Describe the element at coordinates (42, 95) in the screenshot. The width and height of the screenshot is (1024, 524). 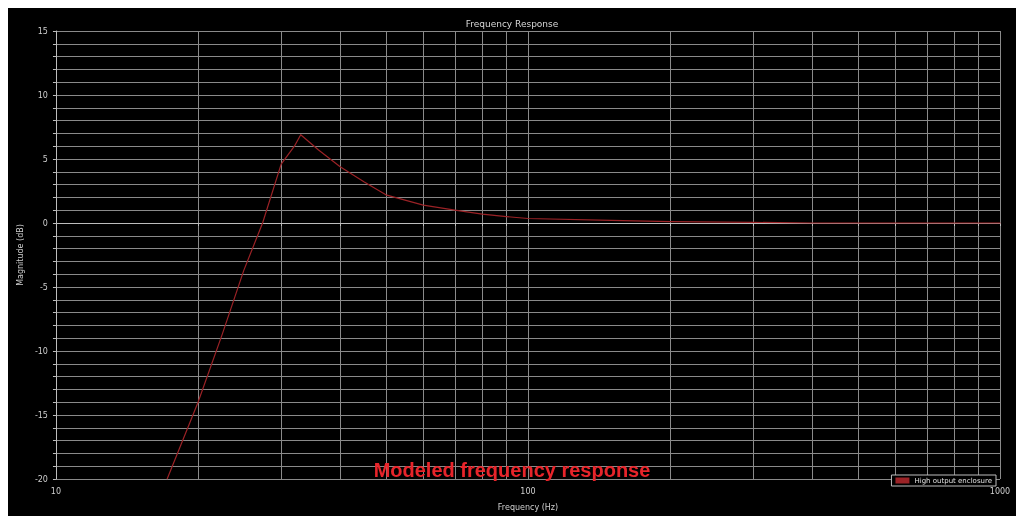
I see `y-tick-label: 10` at that location.